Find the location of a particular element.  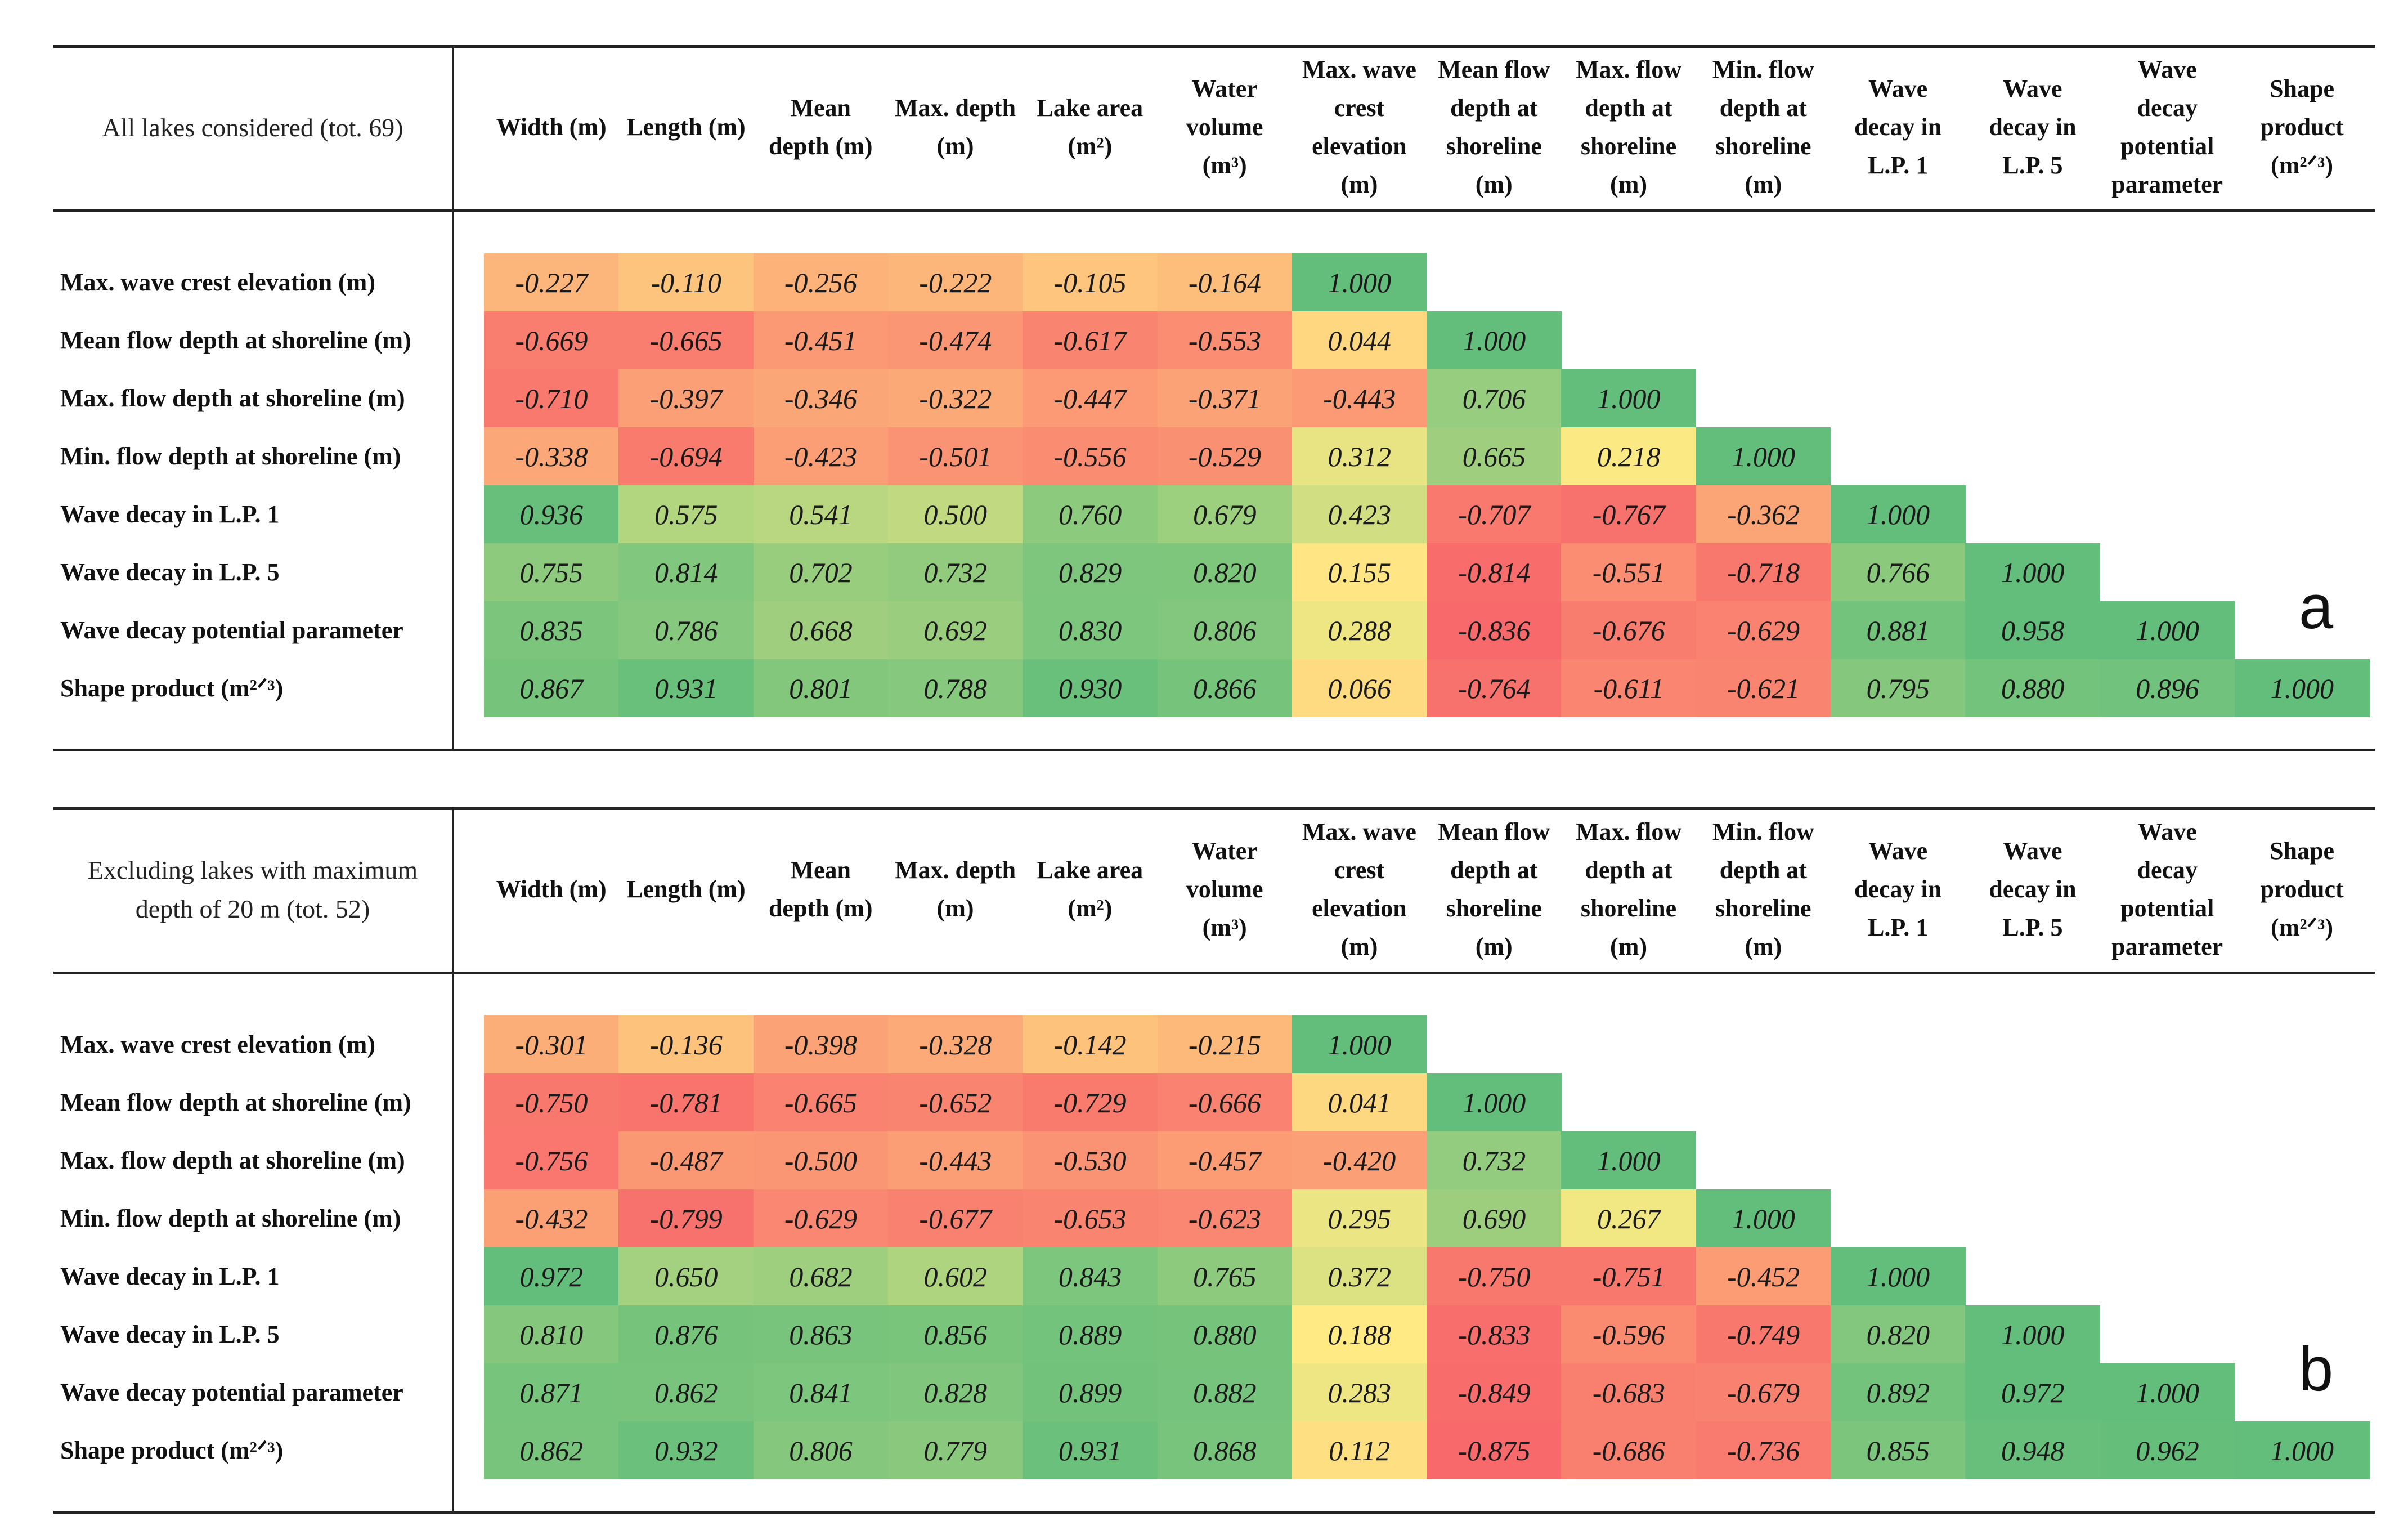

correlation-cell: -0.136 is located at coordinates (686, 1044).